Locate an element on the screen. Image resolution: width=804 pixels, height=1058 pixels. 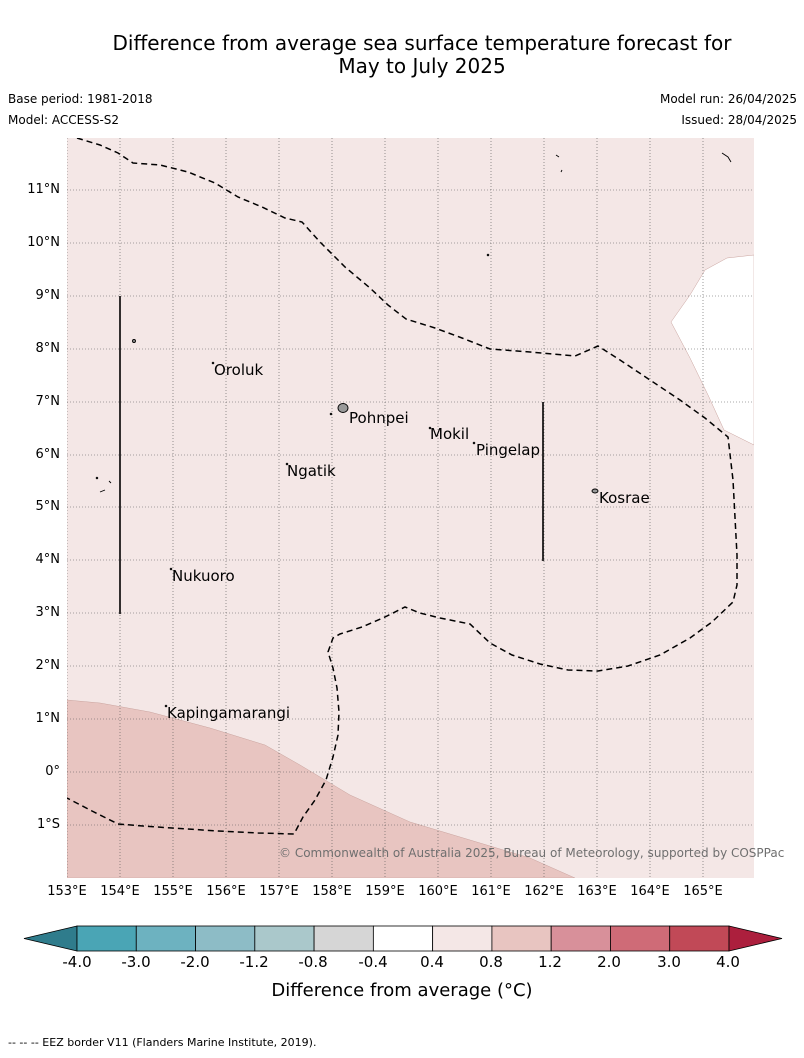
lon-label: 157°E is located at coordinates (279, 891).